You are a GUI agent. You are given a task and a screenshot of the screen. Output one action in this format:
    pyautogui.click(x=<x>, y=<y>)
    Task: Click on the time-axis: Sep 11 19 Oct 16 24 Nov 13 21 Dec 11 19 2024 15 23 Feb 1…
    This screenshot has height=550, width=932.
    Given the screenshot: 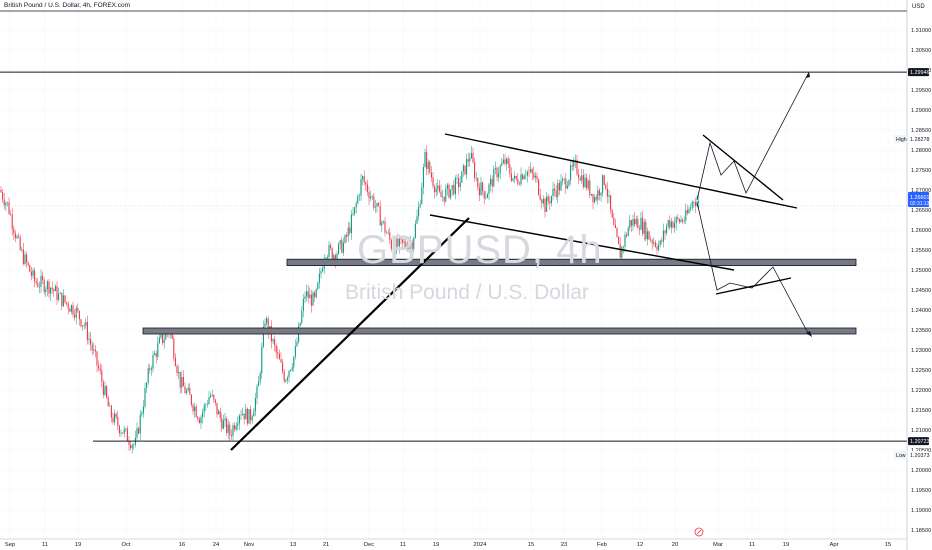 What is the action you would take?
    pyautogui.click(x=448, y=545)
    